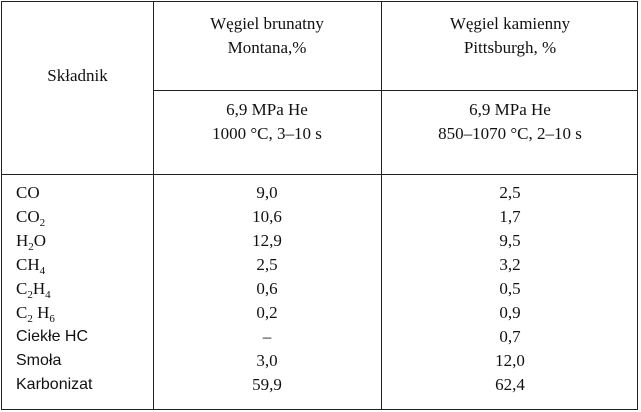 This screenshot has height=412, width=641. I want to click on montana-value: 12,9, so click(267, 240).